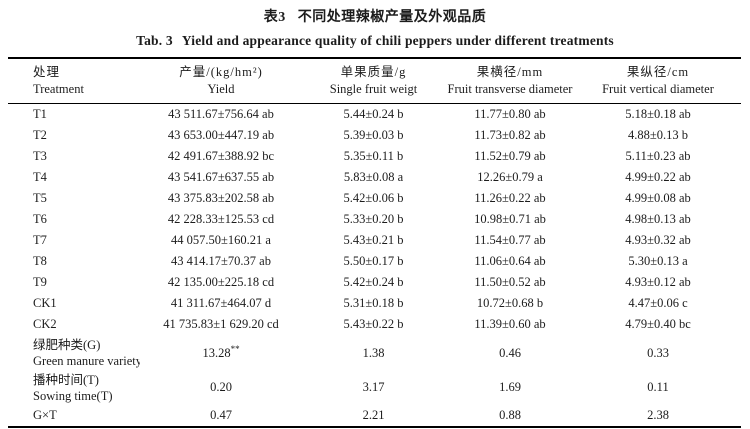 The height and width of the screenshot is (429, 750). What do you see at coordinates (221, 240) in the screenshot?
I see `yield-value: 44 057.50±160.21 a` at bounding box center [221, 240].